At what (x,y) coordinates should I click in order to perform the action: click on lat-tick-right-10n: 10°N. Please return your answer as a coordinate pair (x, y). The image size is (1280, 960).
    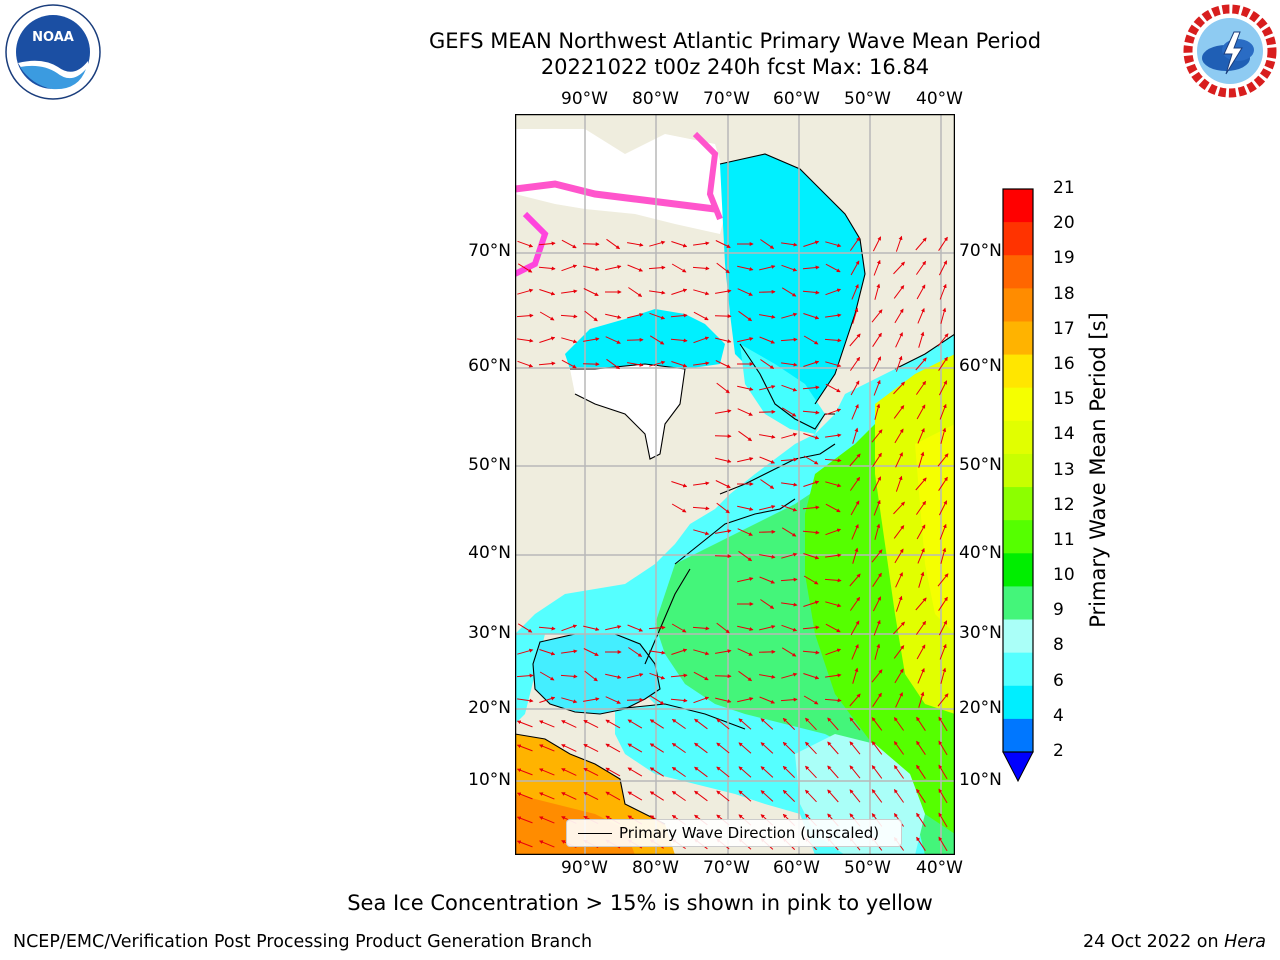
    Looking at the image, I should click on (980, 780).